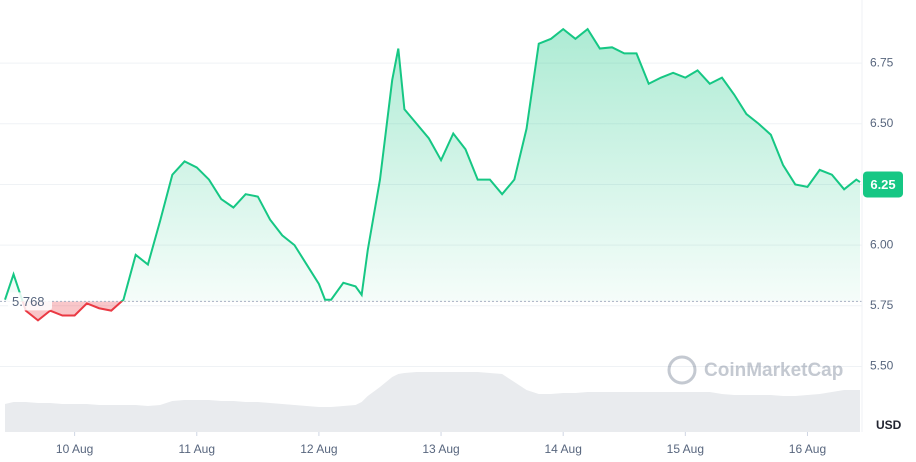 The width and height of the screenshot is (916, 462). What do you see at coordinates (74, 449) in the screenshot?
I see `x-tick-label: 10 Aug` at bounding box center [74, 449].